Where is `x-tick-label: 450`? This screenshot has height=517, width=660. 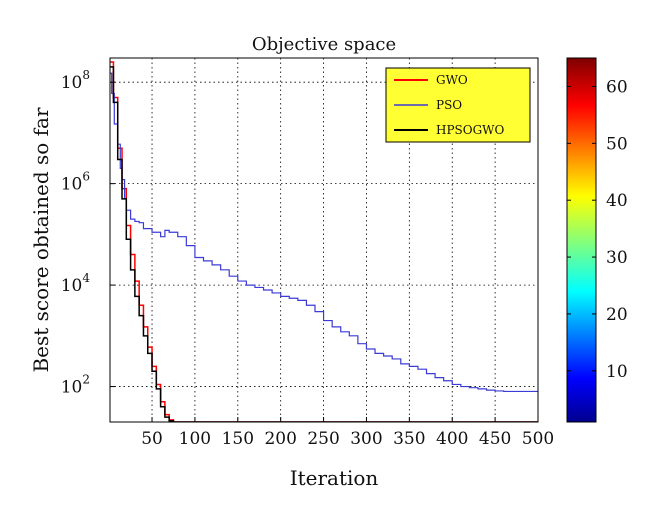 x-tick-label: 450 is located at coordinates (495, 439).